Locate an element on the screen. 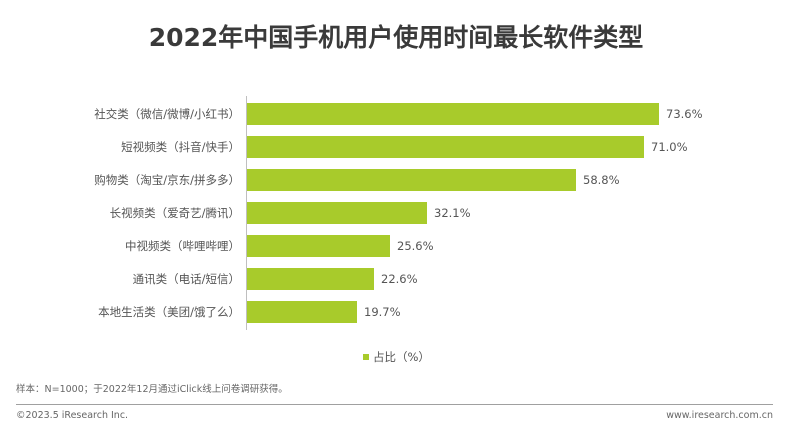 This screenshot has height=439, width=792. legend: 占比（%） is located at coordinates (396, 357).